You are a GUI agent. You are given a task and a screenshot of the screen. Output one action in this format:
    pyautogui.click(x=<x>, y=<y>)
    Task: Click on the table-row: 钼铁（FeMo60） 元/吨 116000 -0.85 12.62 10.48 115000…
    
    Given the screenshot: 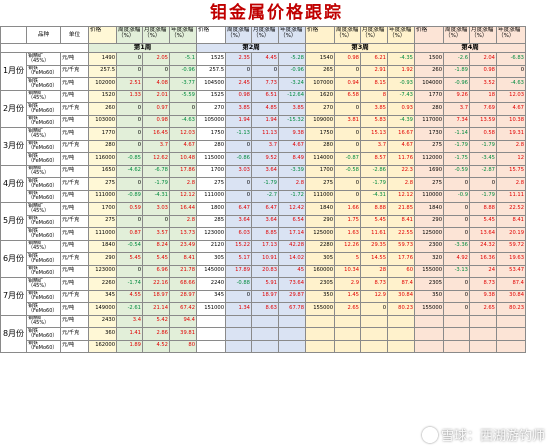 What is the action you would take?
    pyautogui.click(x=263, y=159)
    